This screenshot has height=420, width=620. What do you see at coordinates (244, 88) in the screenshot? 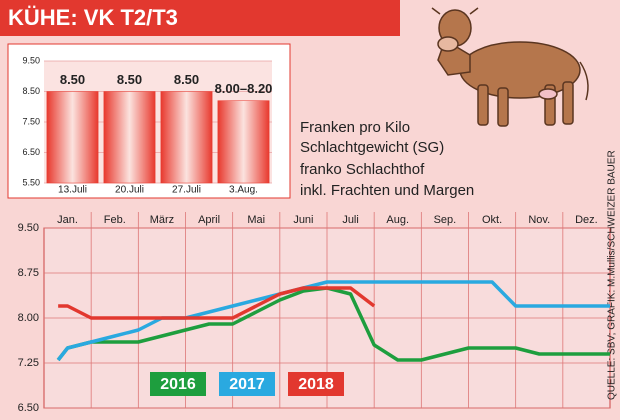
I see `value-label: 8.00–8.20` at bounding box center [244, 88].